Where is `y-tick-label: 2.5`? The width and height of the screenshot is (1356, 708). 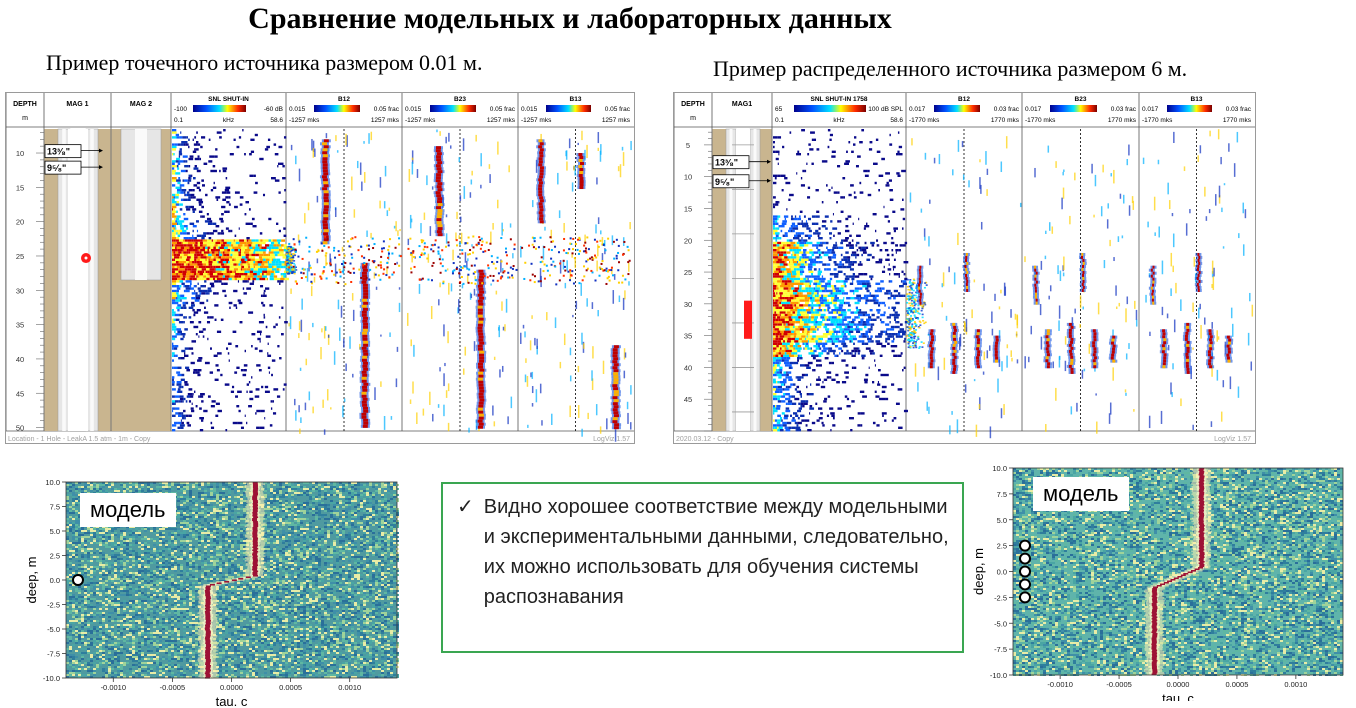
y-tick-label: 2.5 is located at coordinates (55, 556).